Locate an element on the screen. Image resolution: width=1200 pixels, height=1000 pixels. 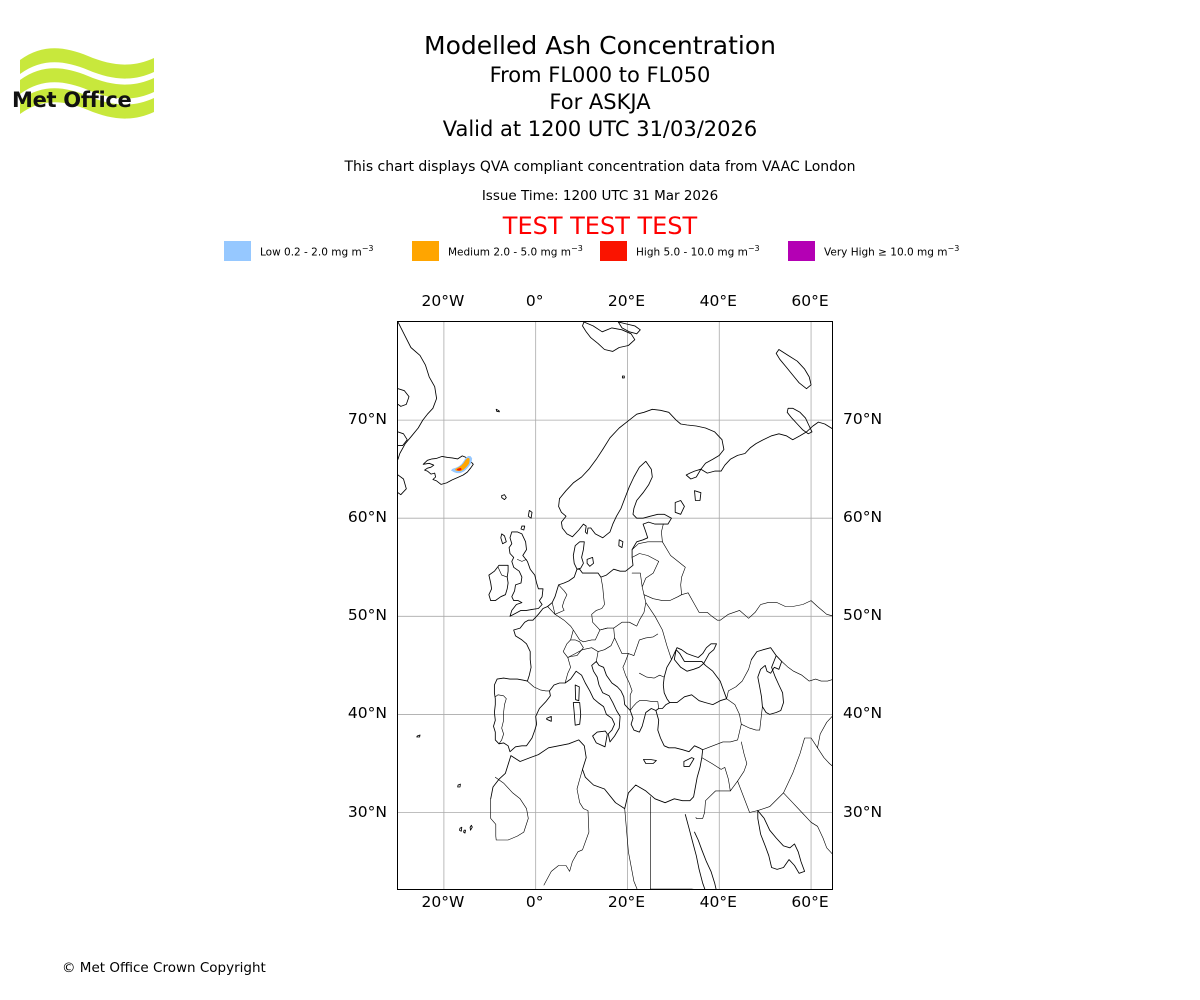
legend-label-low: Low 0.2 - 2.0 mg m−3 is located at coordinates (317, 251).